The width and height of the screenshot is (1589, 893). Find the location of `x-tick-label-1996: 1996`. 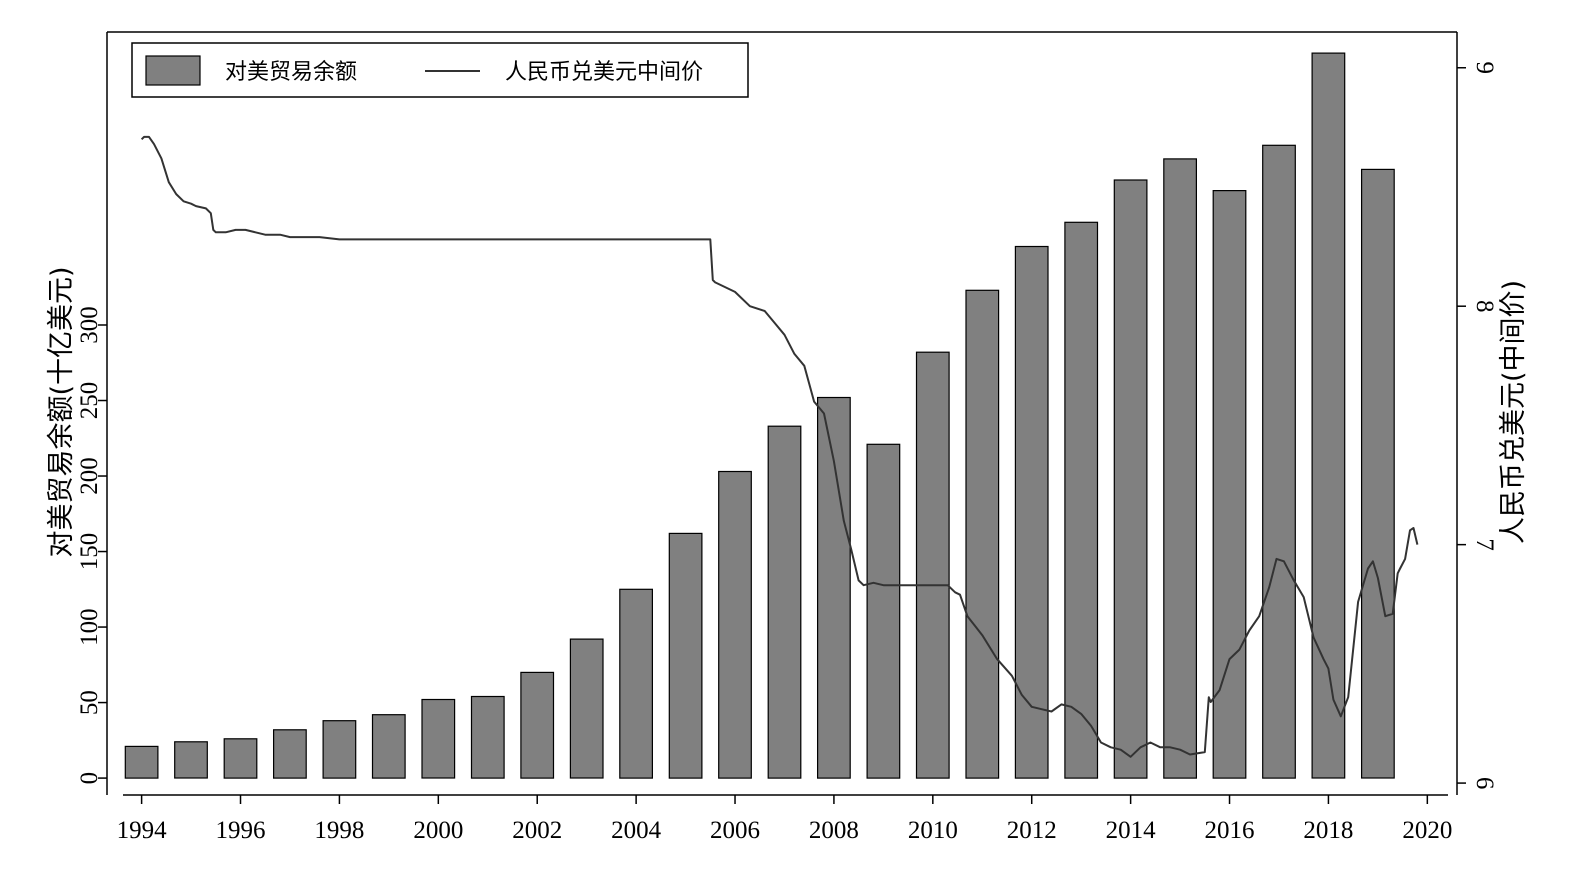

x-tick-label-1996: 1996 is located at coordinates (241, 830).